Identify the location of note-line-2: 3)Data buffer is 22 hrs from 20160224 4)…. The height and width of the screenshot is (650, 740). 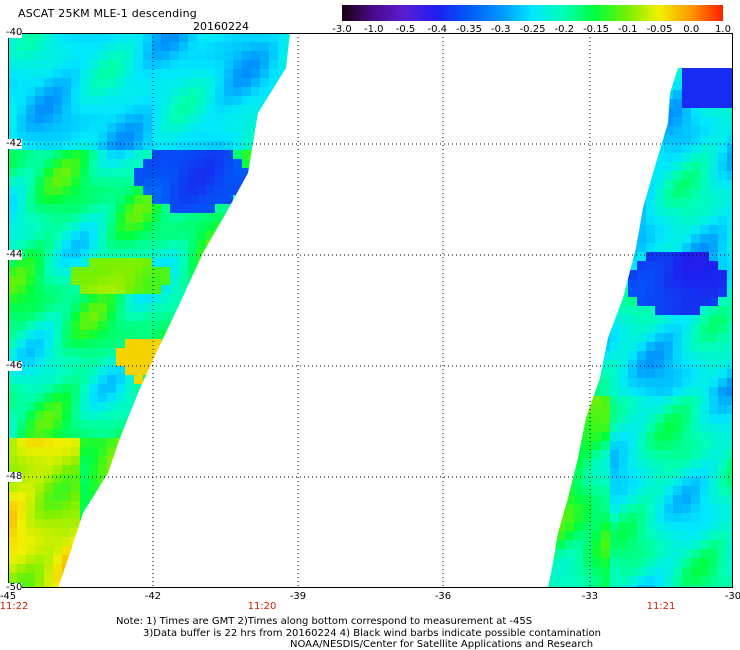
(372, 633).